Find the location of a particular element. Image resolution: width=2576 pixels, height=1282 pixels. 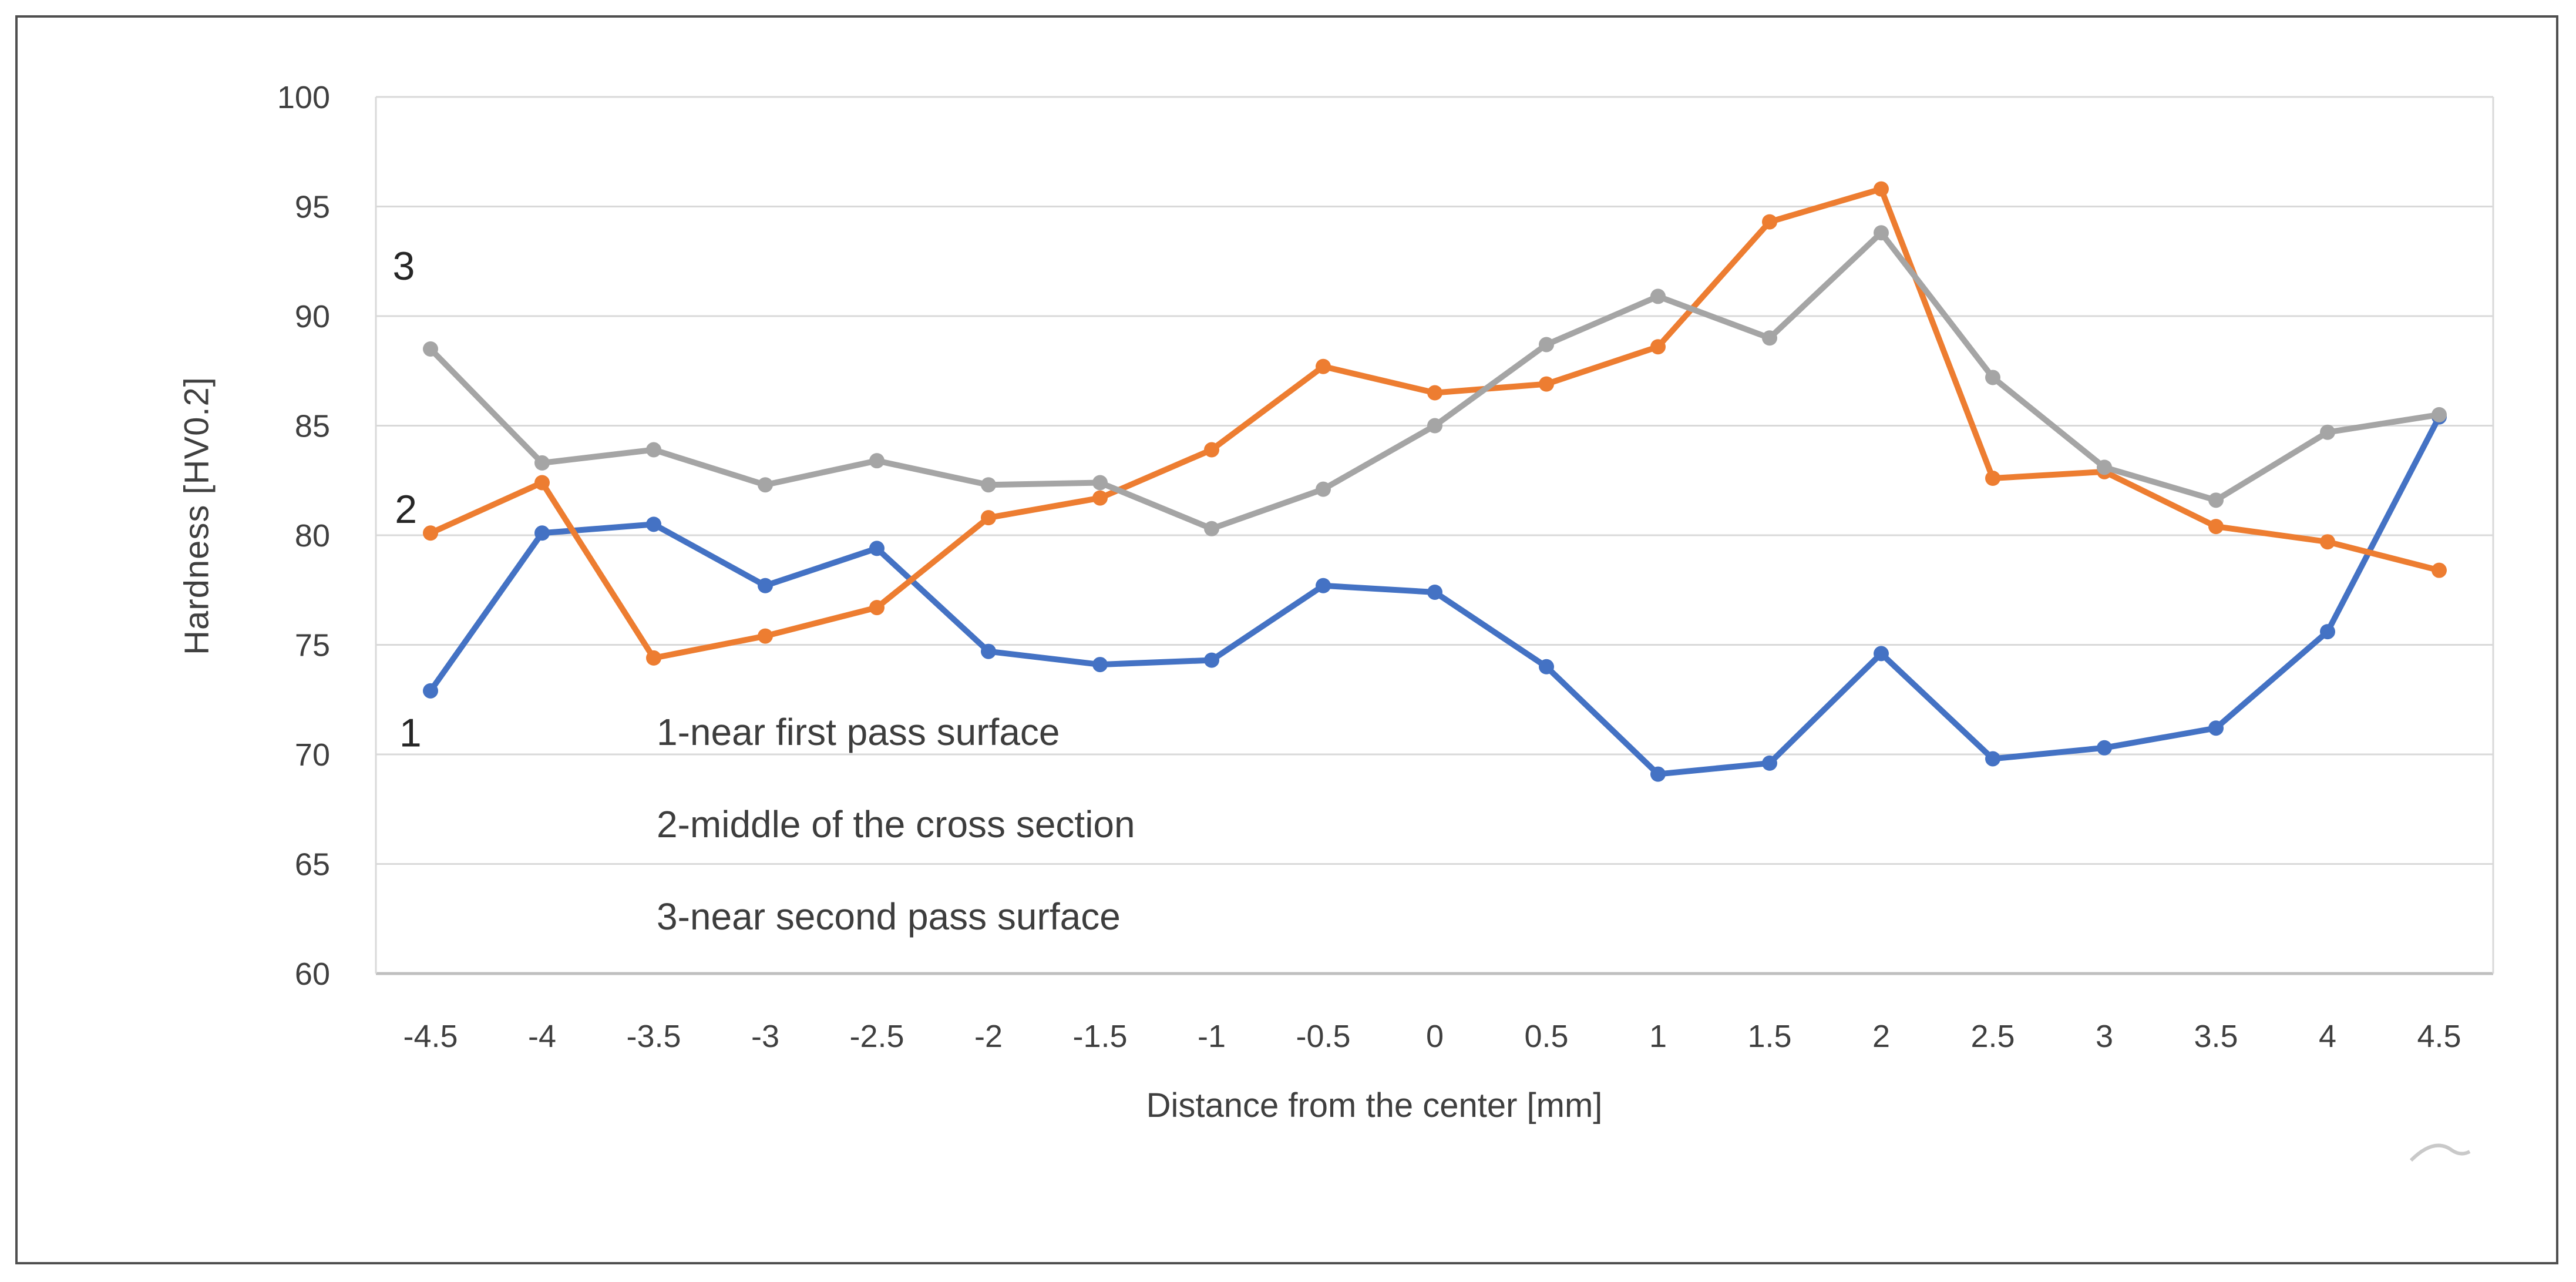

series-1-marker--2.5 is located at coordinates (877, 548).